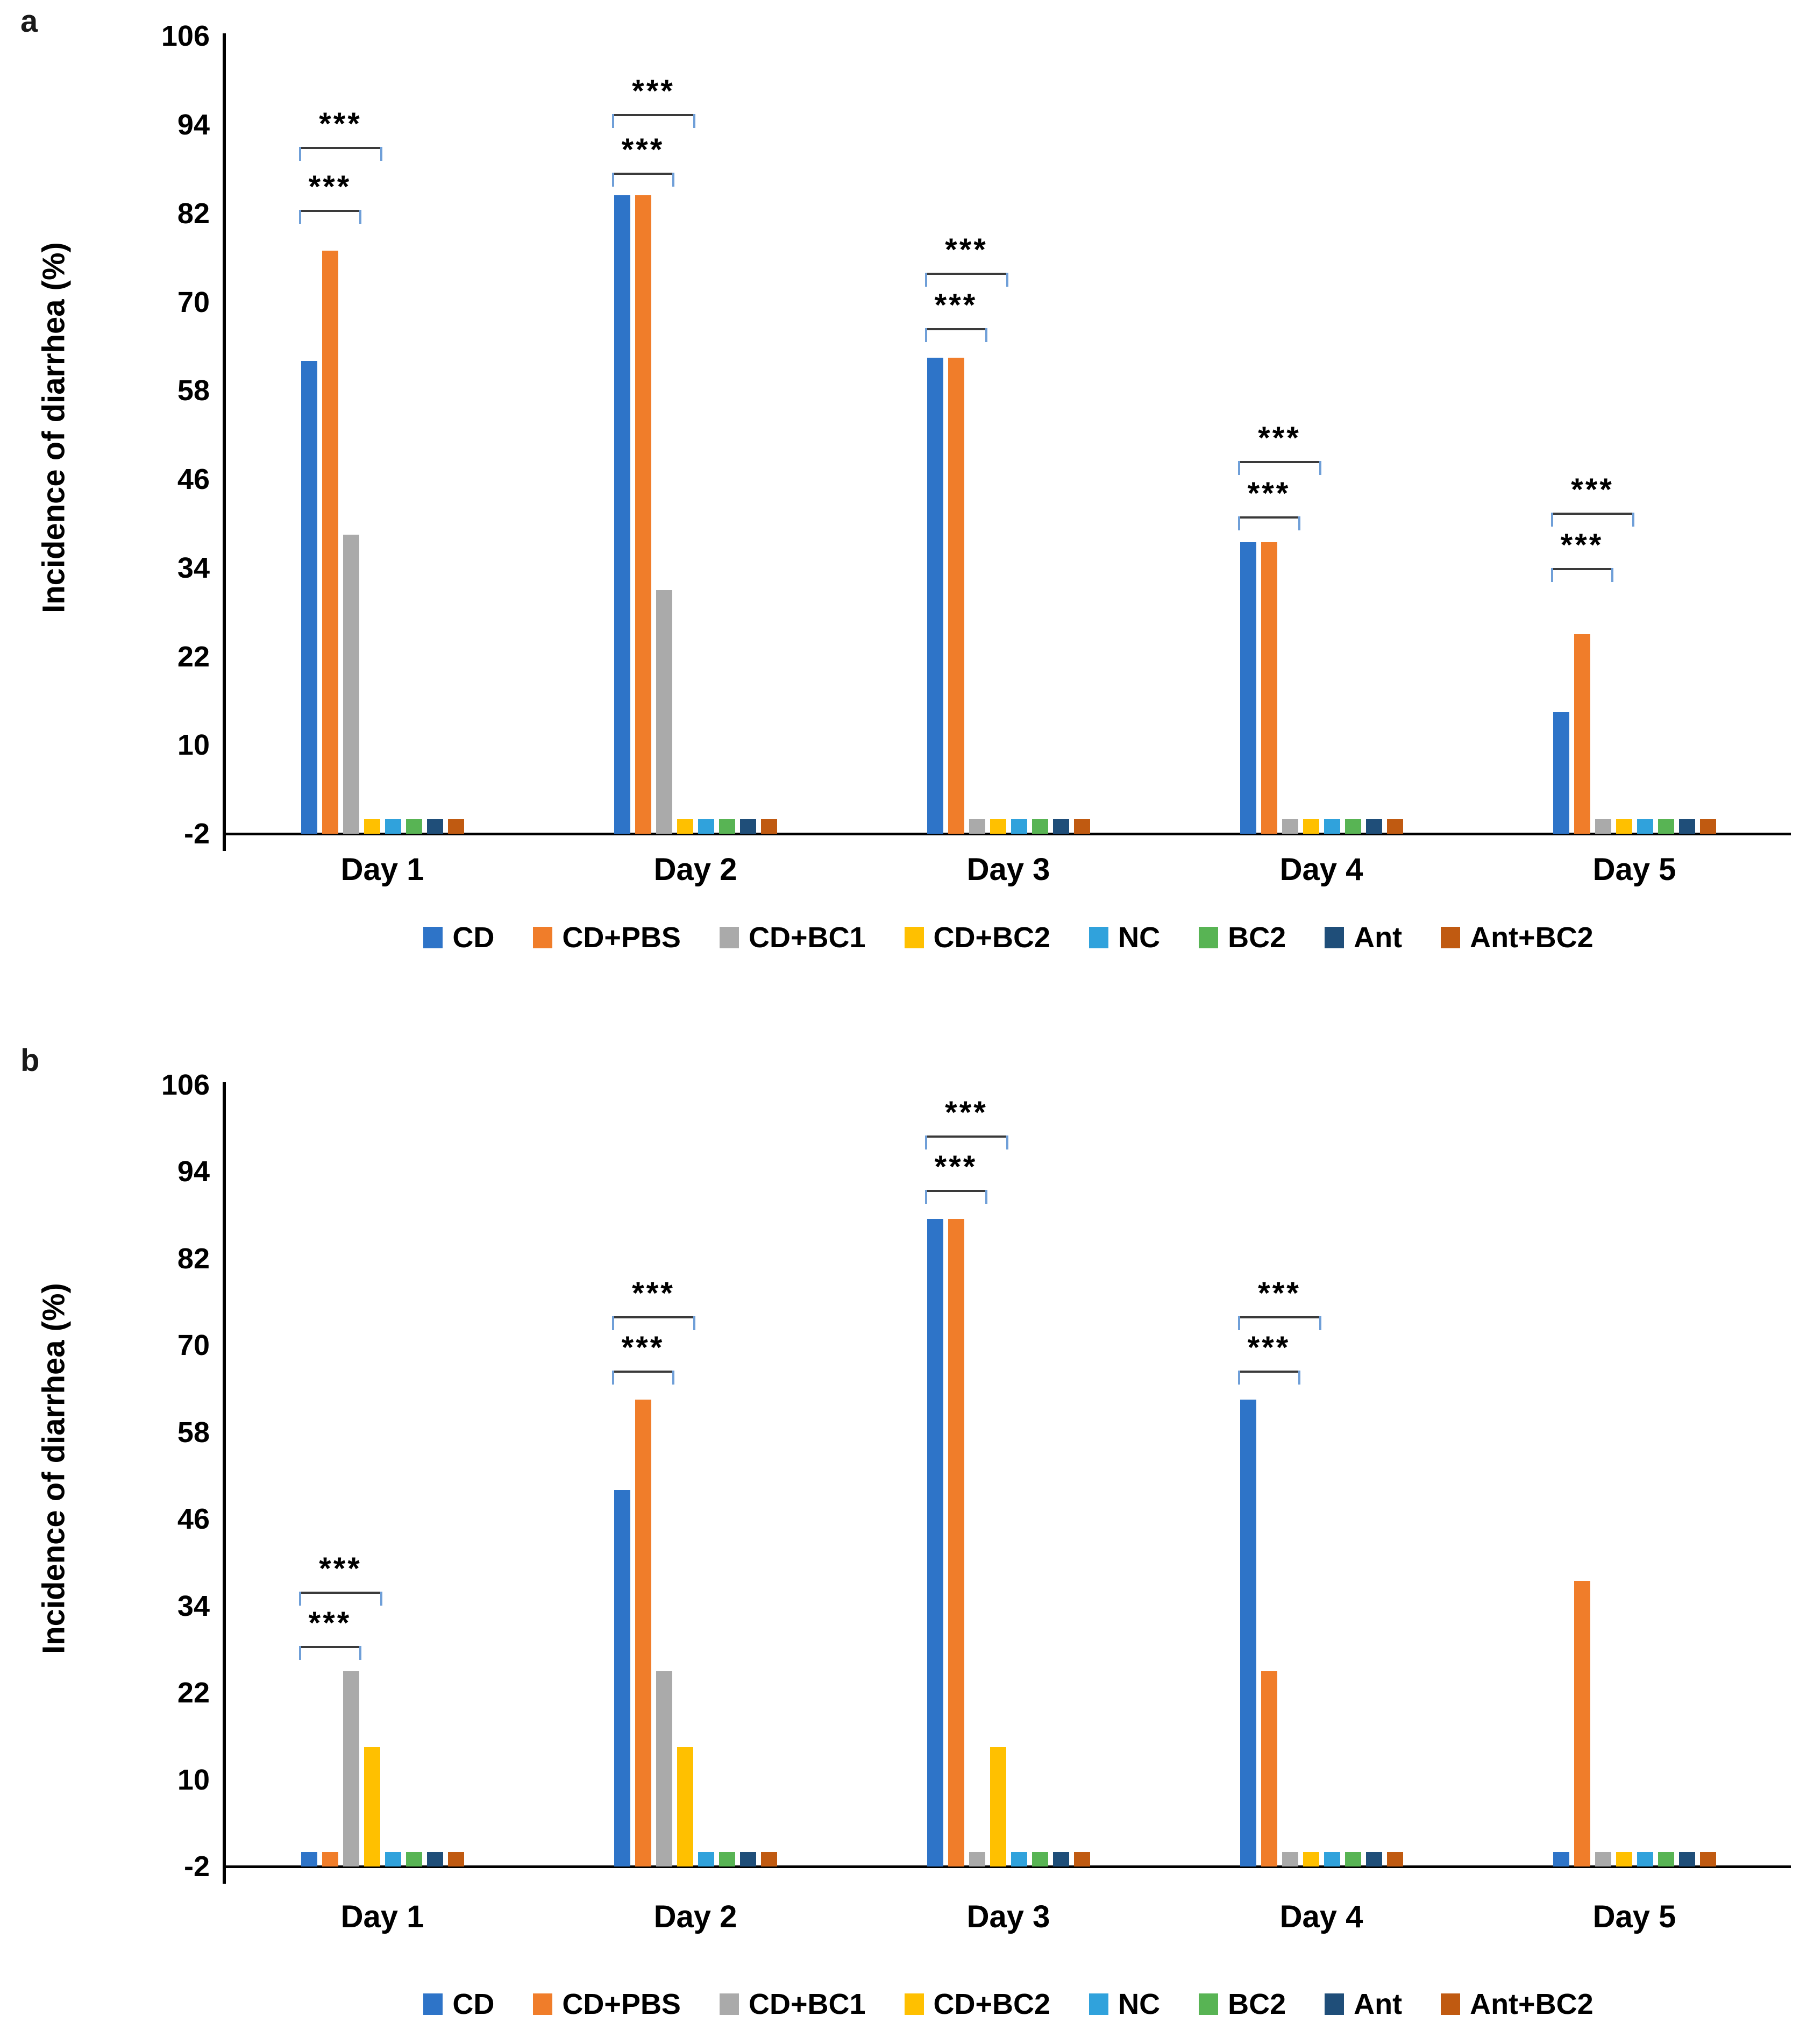  I want to click on panel-b-y-axis-line, so click(224, 1483).